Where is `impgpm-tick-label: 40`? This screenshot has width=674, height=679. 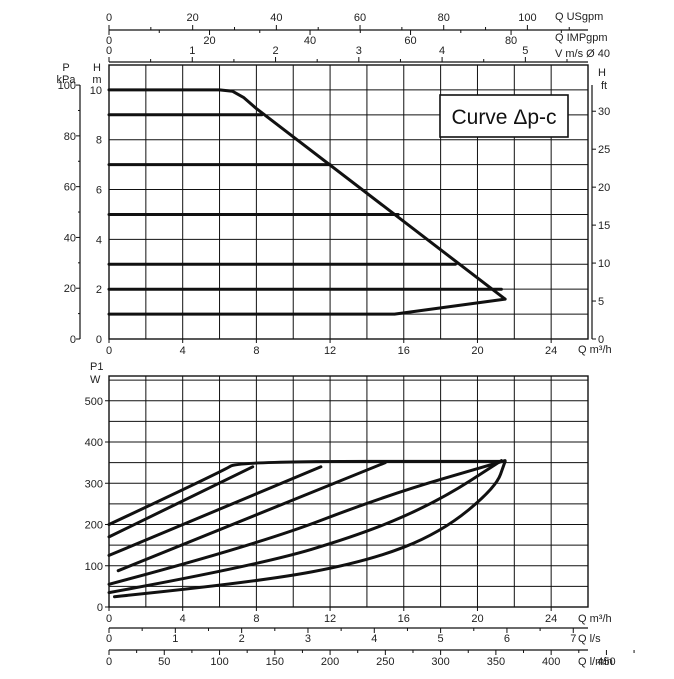 impgpm-tick-label: 40 is located at coordinates (310, 41).